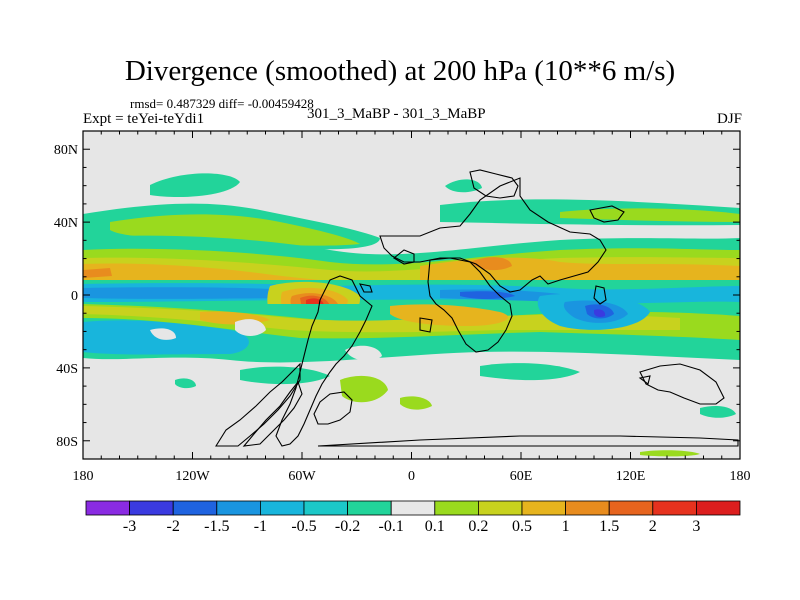  I want to click on colorbar-level-label: -1, so click(260, 526).